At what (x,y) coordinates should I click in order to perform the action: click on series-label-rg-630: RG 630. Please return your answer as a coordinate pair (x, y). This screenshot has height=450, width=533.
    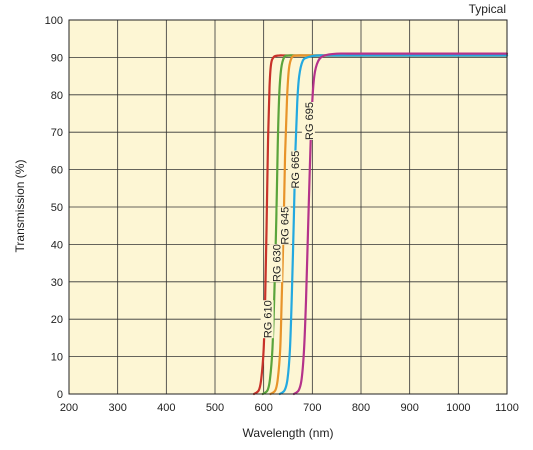
    Looking at the image, I should click on (276, 263).